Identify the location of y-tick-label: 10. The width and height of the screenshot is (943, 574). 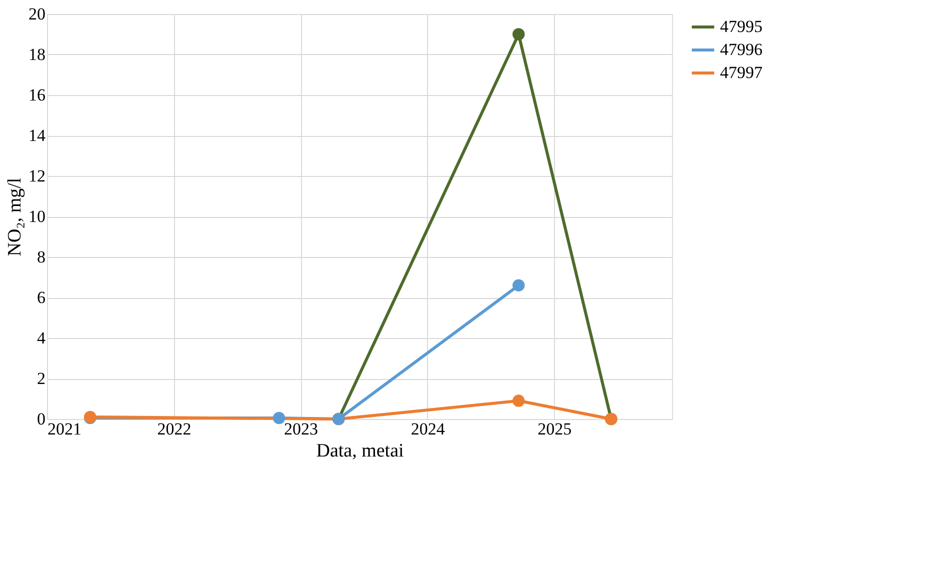
(37, 216).